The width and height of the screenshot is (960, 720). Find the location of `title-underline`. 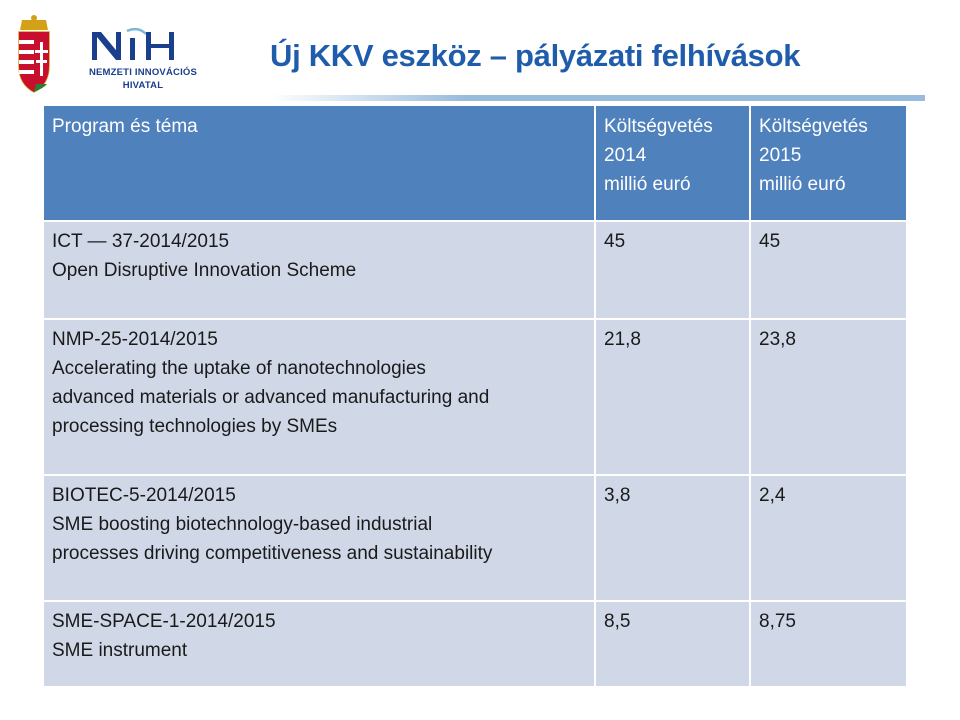

title-underline is located at coordinates (597, 98).